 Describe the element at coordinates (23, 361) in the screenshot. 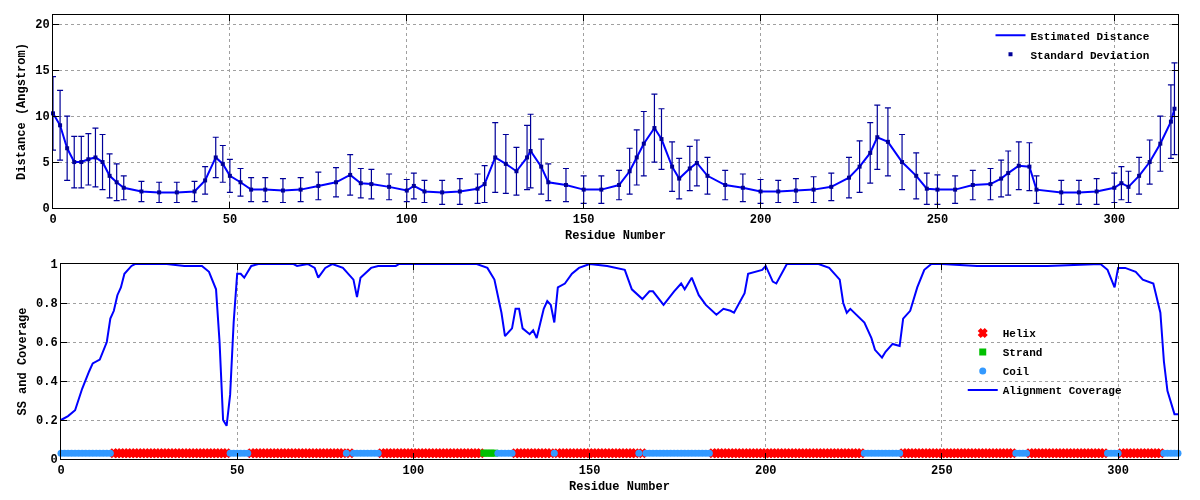

I see `y-axis-title: SS and Coverage` at that location.